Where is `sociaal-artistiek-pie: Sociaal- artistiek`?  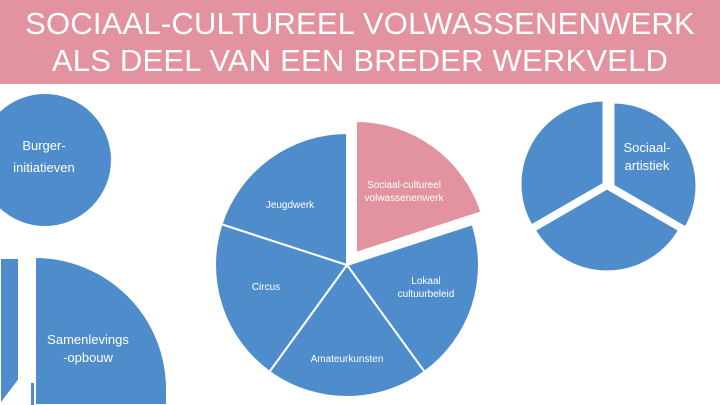
sociaal-artistiek-pie: Sociaal- artistiek is located at coordinates (608, 186).